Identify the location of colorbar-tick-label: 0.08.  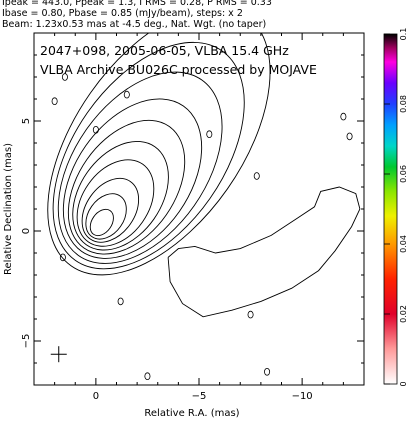
(403, 104).